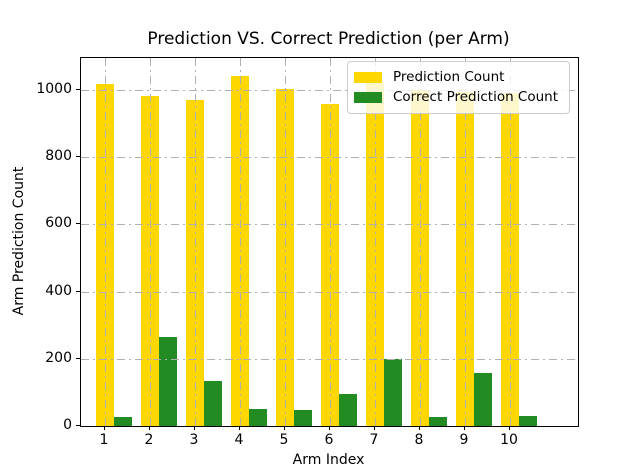 The image size is (640, 476). I want to click on legend-swatch-correct-prediction-count, so click(368, 97).